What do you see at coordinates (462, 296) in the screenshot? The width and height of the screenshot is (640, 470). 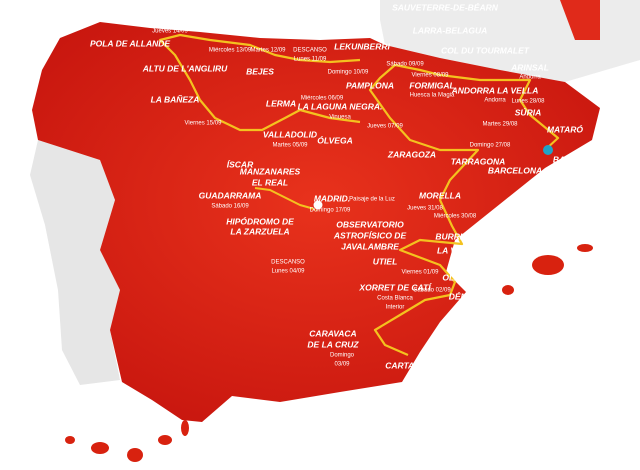 I see `place-label: DÉNIA` at bounding box center [462, 296].